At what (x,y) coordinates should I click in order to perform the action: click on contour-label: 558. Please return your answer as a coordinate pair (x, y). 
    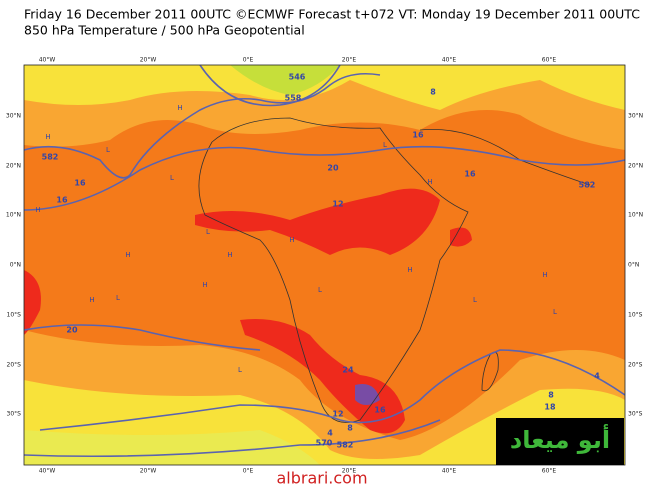
    Looking at the image, I should click on (293, 98).